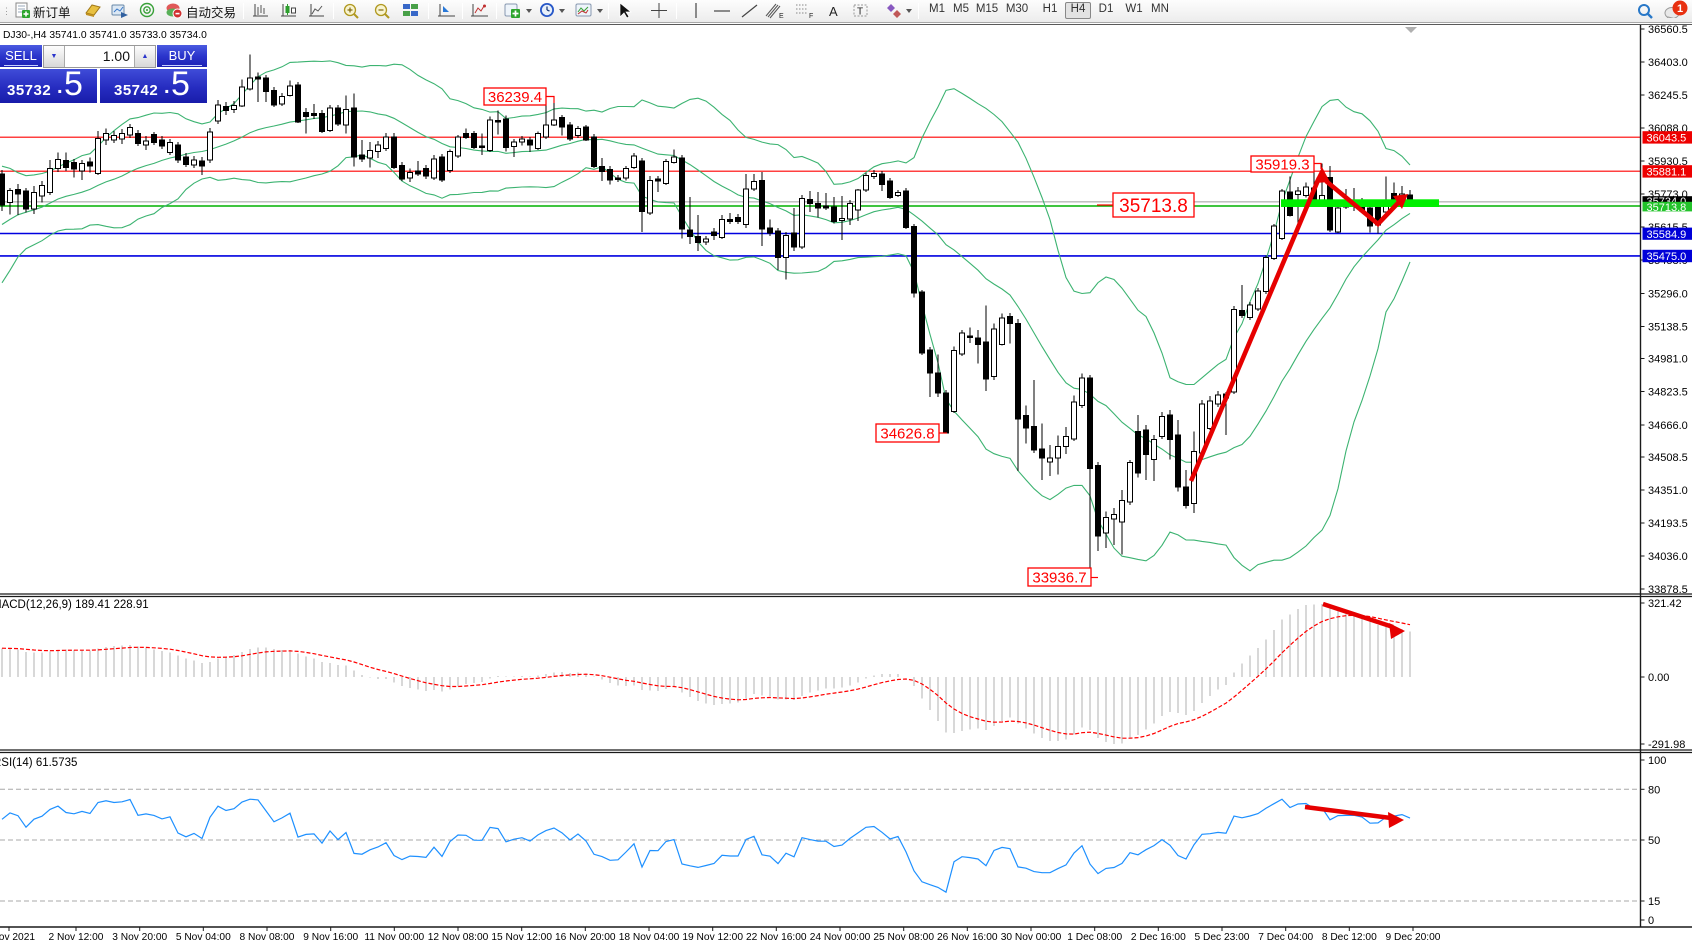 The width and height of the screenshot is (1692, 951). Describe the element at coordinates (1158, 937) in the screenshot. I see `svg-text: 2 Dec 16:00` at that location.